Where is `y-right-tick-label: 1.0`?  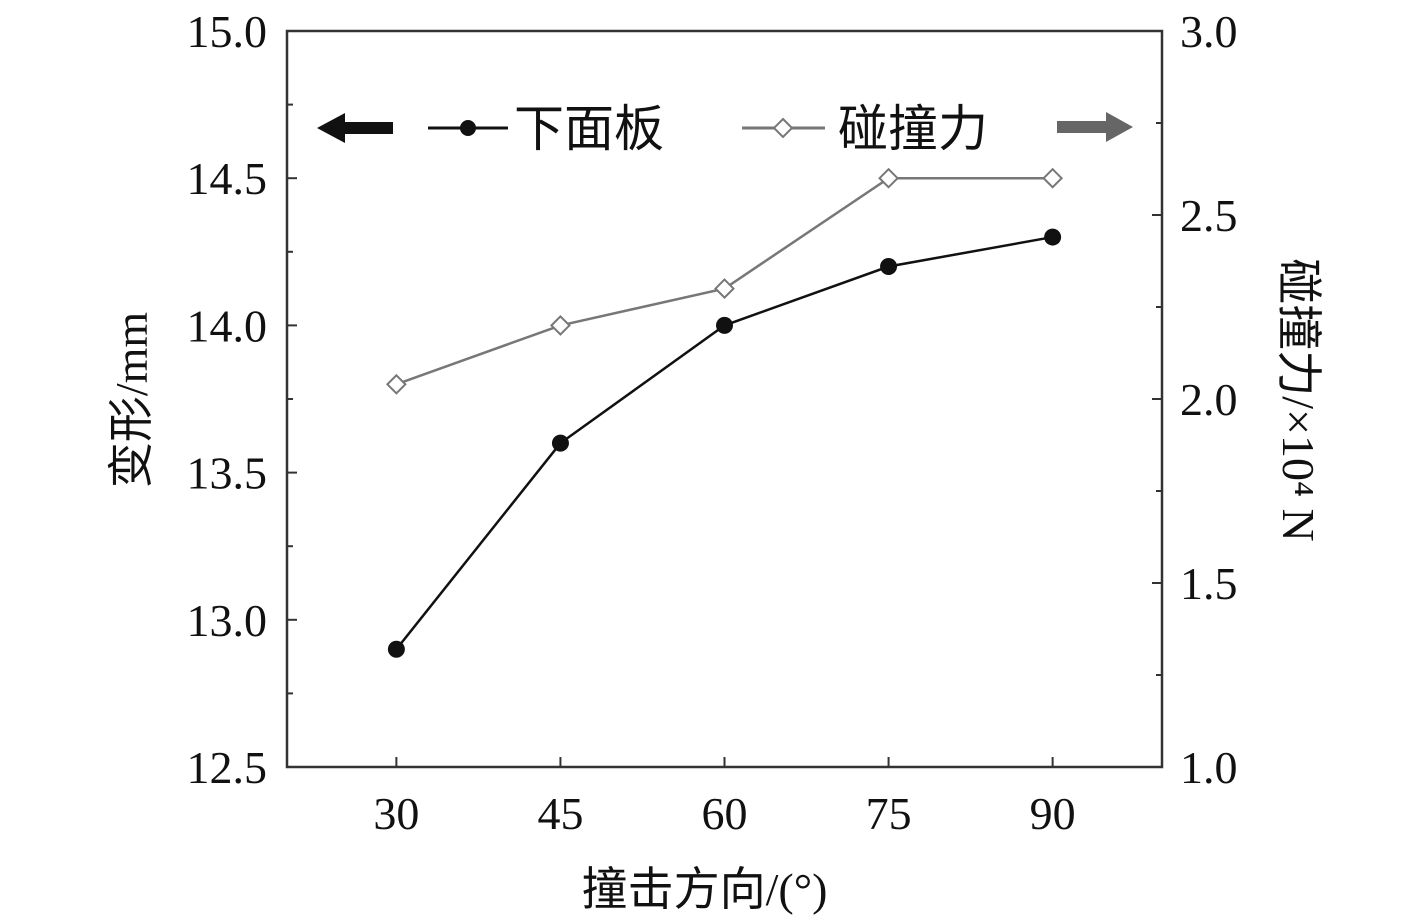 y-right-tick-label: 1.0 is located at coordinates (1209, 767).